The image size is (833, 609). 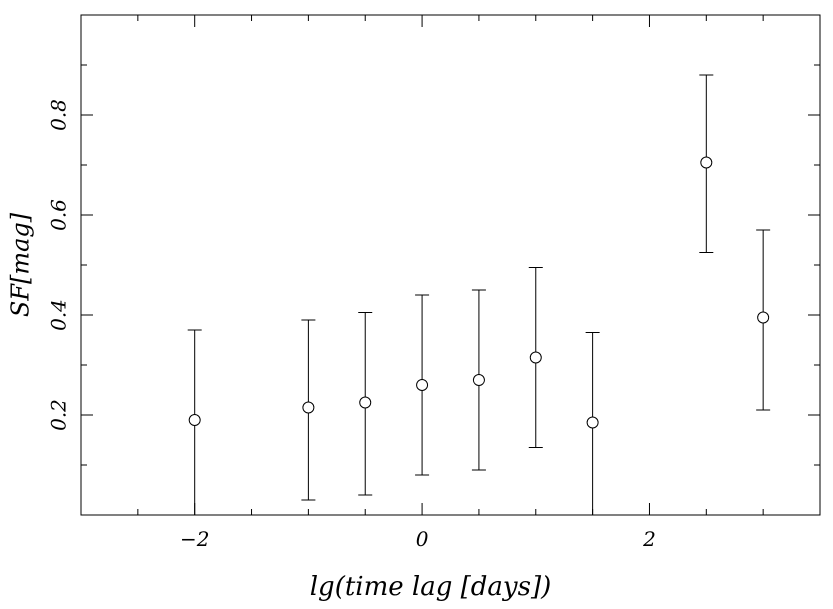 What do you see at coordinates (422, 539) in the screenshot?
I see `x-tick-label: 0` at bounding box center [422, 539].